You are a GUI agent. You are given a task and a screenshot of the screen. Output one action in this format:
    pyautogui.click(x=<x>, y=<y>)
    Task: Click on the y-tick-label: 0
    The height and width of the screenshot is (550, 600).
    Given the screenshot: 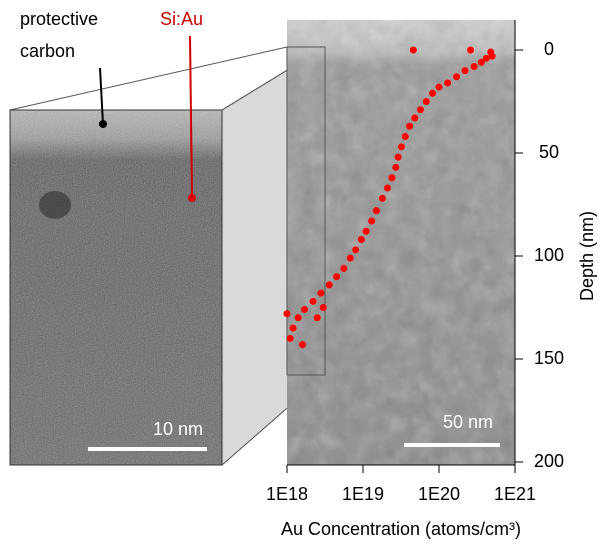 What is the action you would take?
    pyautogui.click(x=549, y=49)
    